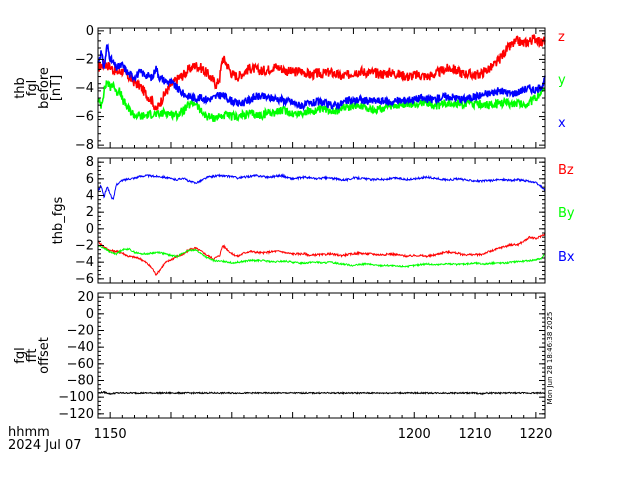 The height and width of the screenshot is (485, 640). I want to click on panel-0-ylabel: [nT], so click(56, 88).